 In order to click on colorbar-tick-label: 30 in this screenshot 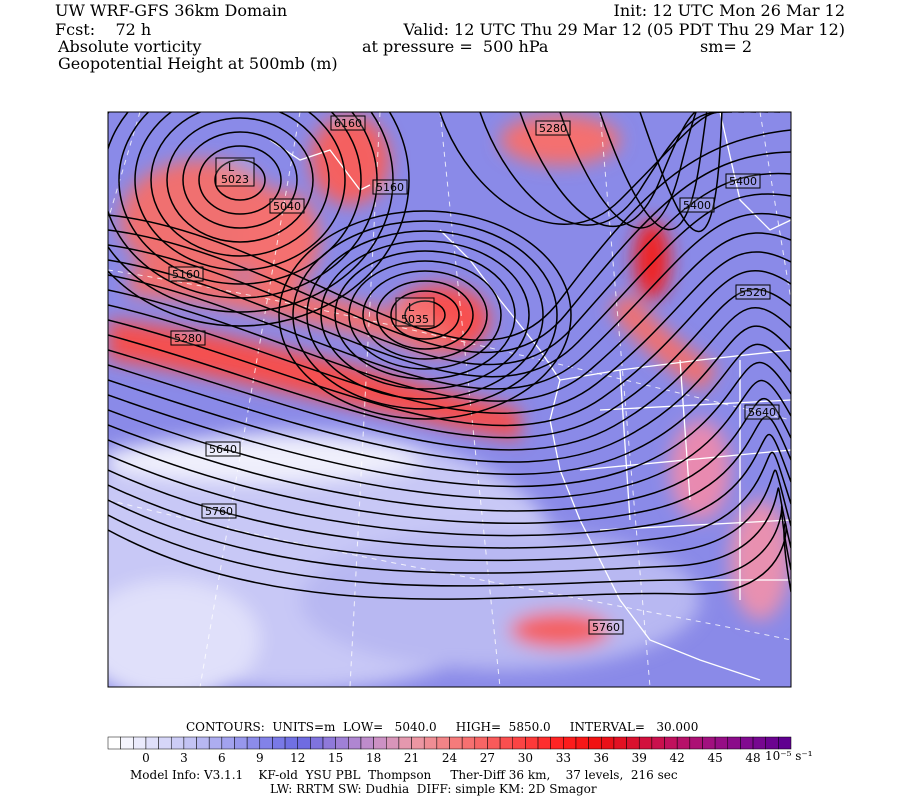, I will do `click(525, 758)`.